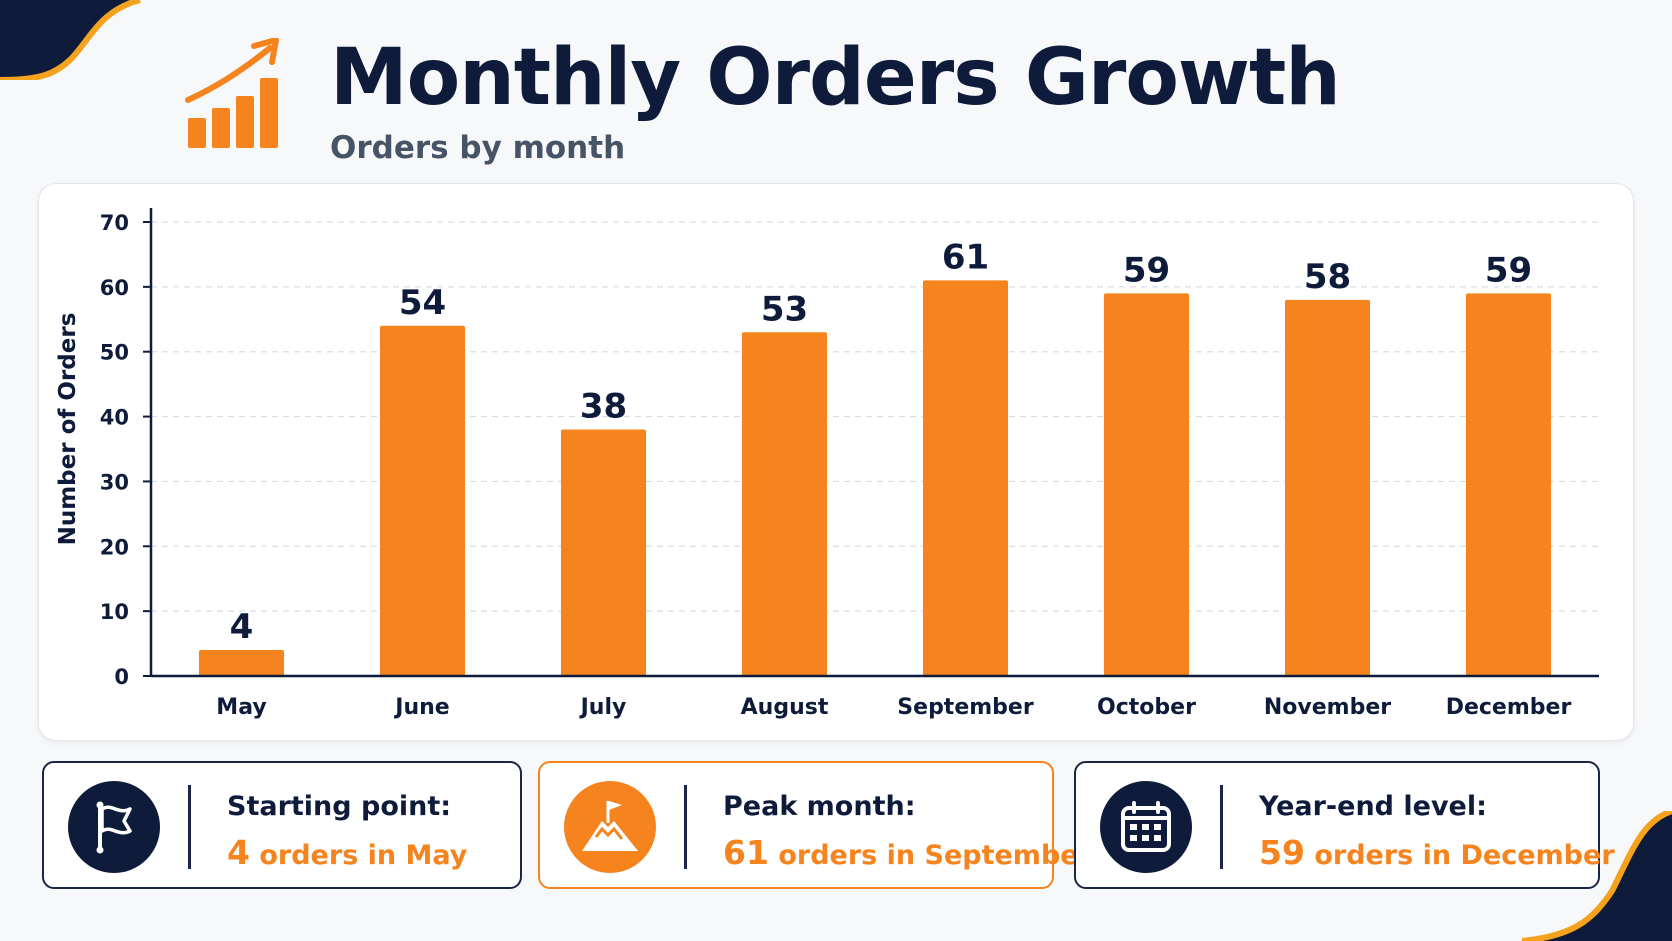 The height and width of the screenshot is (941, 1672). Describe the element at coordinates (70, 40) in the screenshot. I see `corner-decoration-top-left` at that location.